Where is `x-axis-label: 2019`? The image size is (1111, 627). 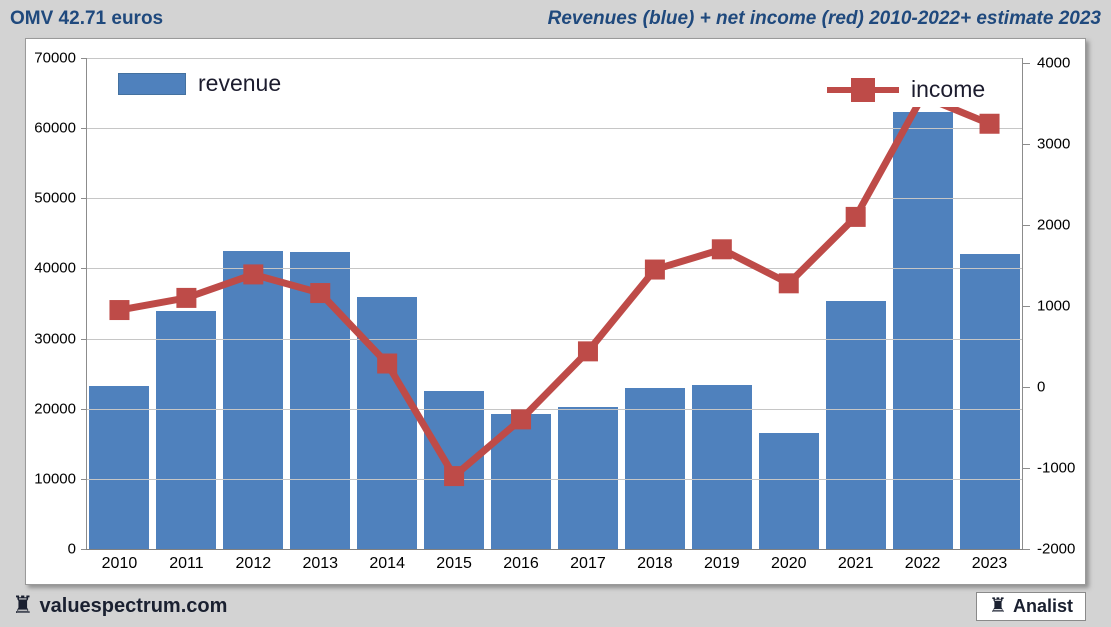 x-axis-label: 2019 is located at coordinates (722, 563).